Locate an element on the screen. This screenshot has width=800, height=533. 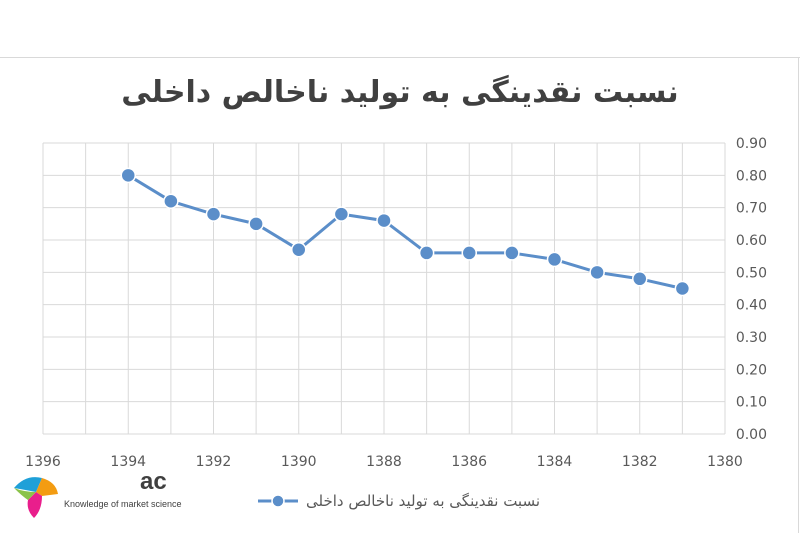
logo-tagline: Knowledge of market science is located at coordinates (123, 504).